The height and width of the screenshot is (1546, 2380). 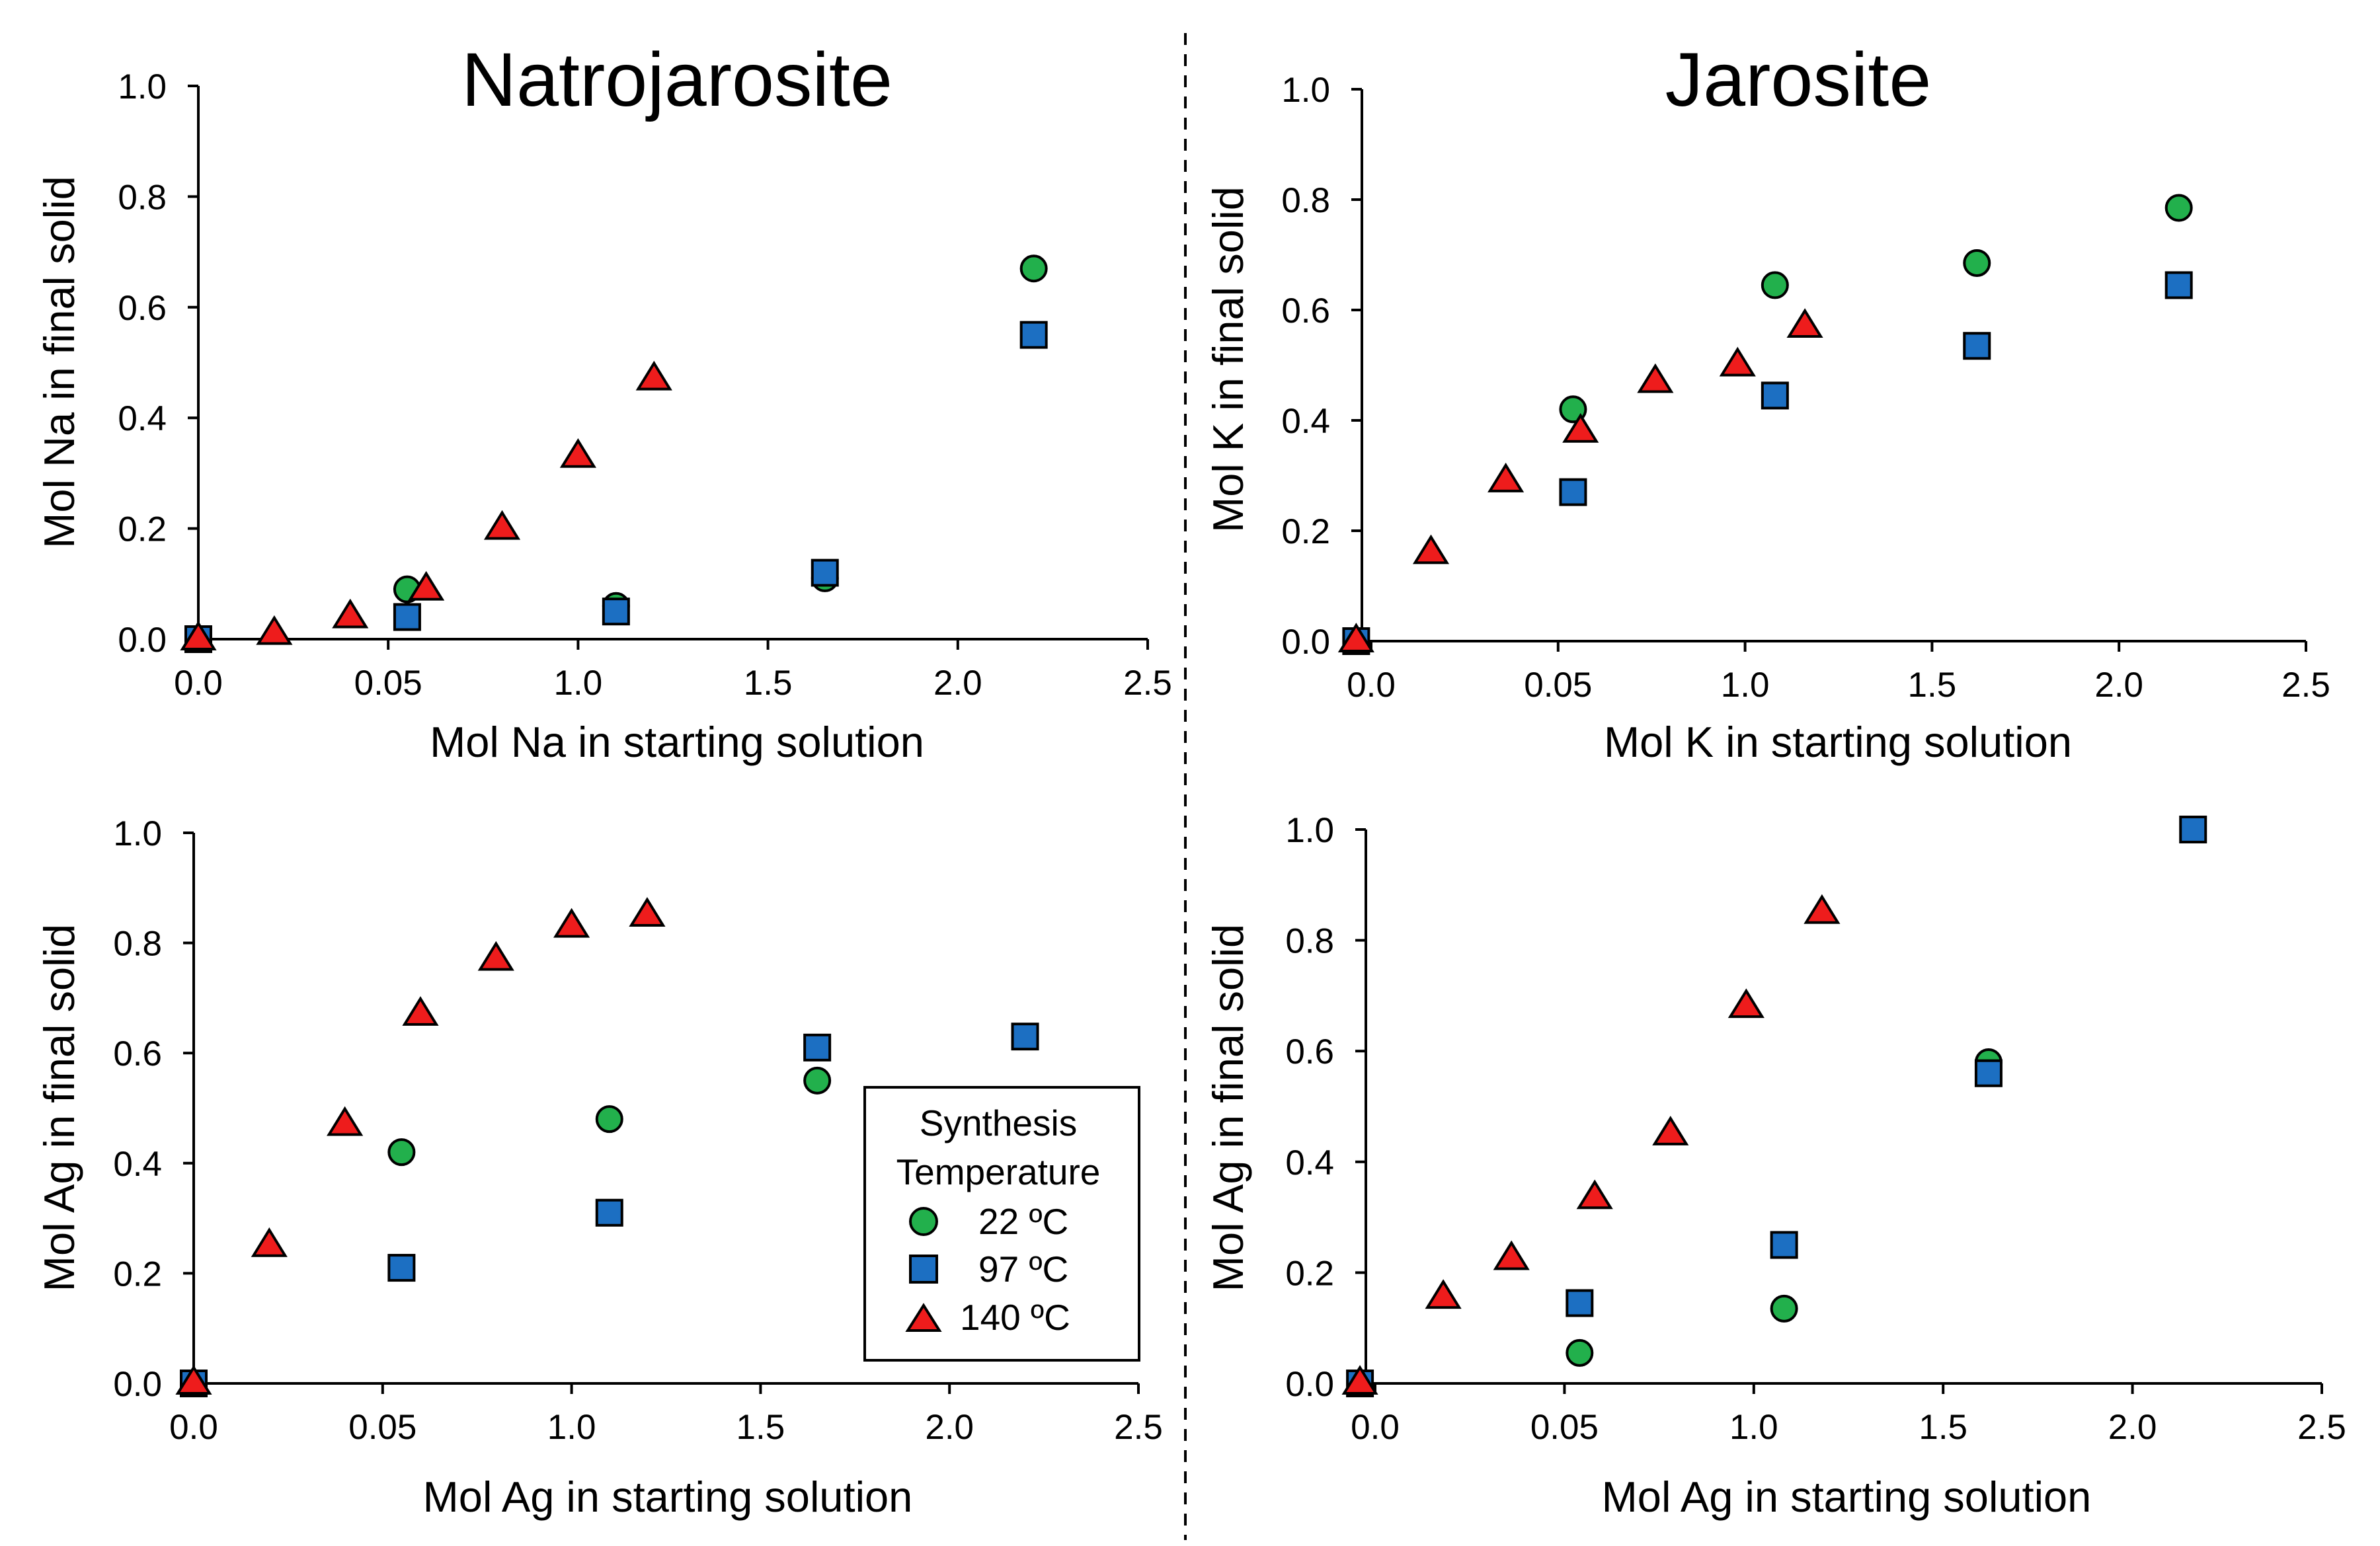 I want to click on legend-marker-97c, so click(x=923, y=1269).